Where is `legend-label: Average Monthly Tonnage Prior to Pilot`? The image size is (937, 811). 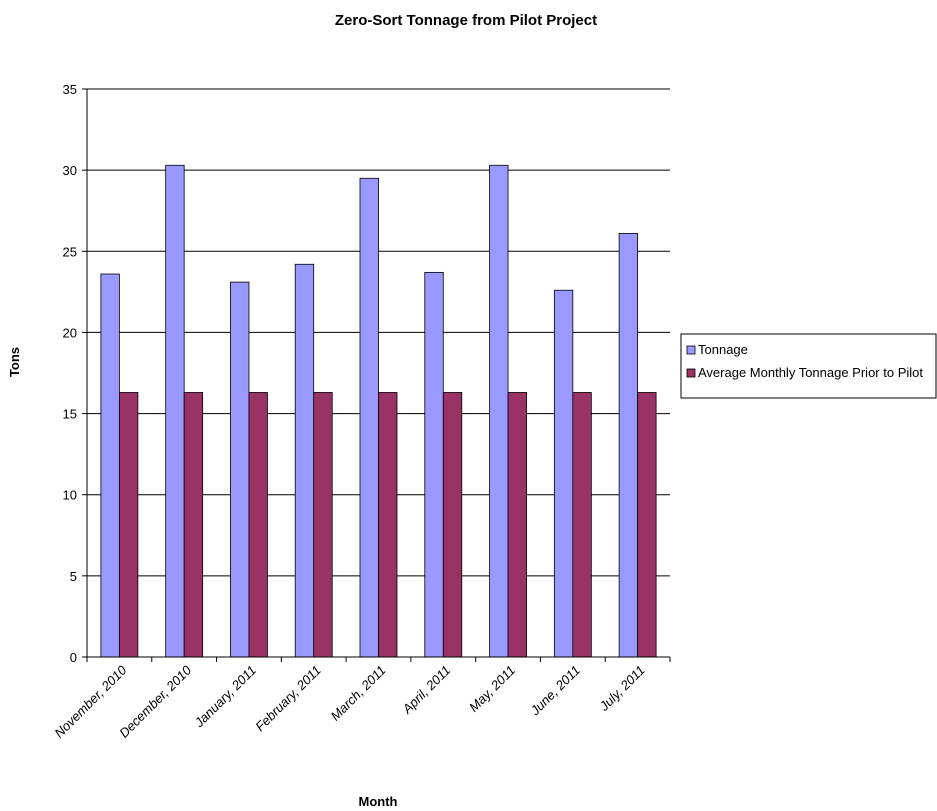 legend-label: Average Monthly Tonnage Prior to Pilot is located at coordinates (810, 372).